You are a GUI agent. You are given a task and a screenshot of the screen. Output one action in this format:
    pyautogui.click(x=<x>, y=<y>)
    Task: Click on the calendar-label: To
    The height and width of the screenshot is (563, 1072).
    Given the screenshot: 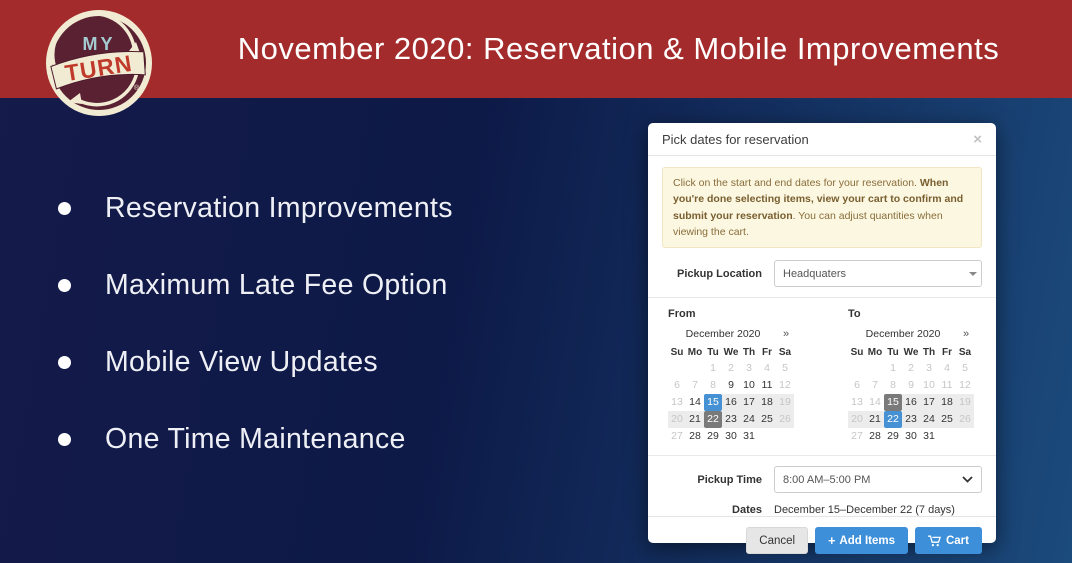 What is the action you would take?
    pyautogui.click(x=854, y=314)
    